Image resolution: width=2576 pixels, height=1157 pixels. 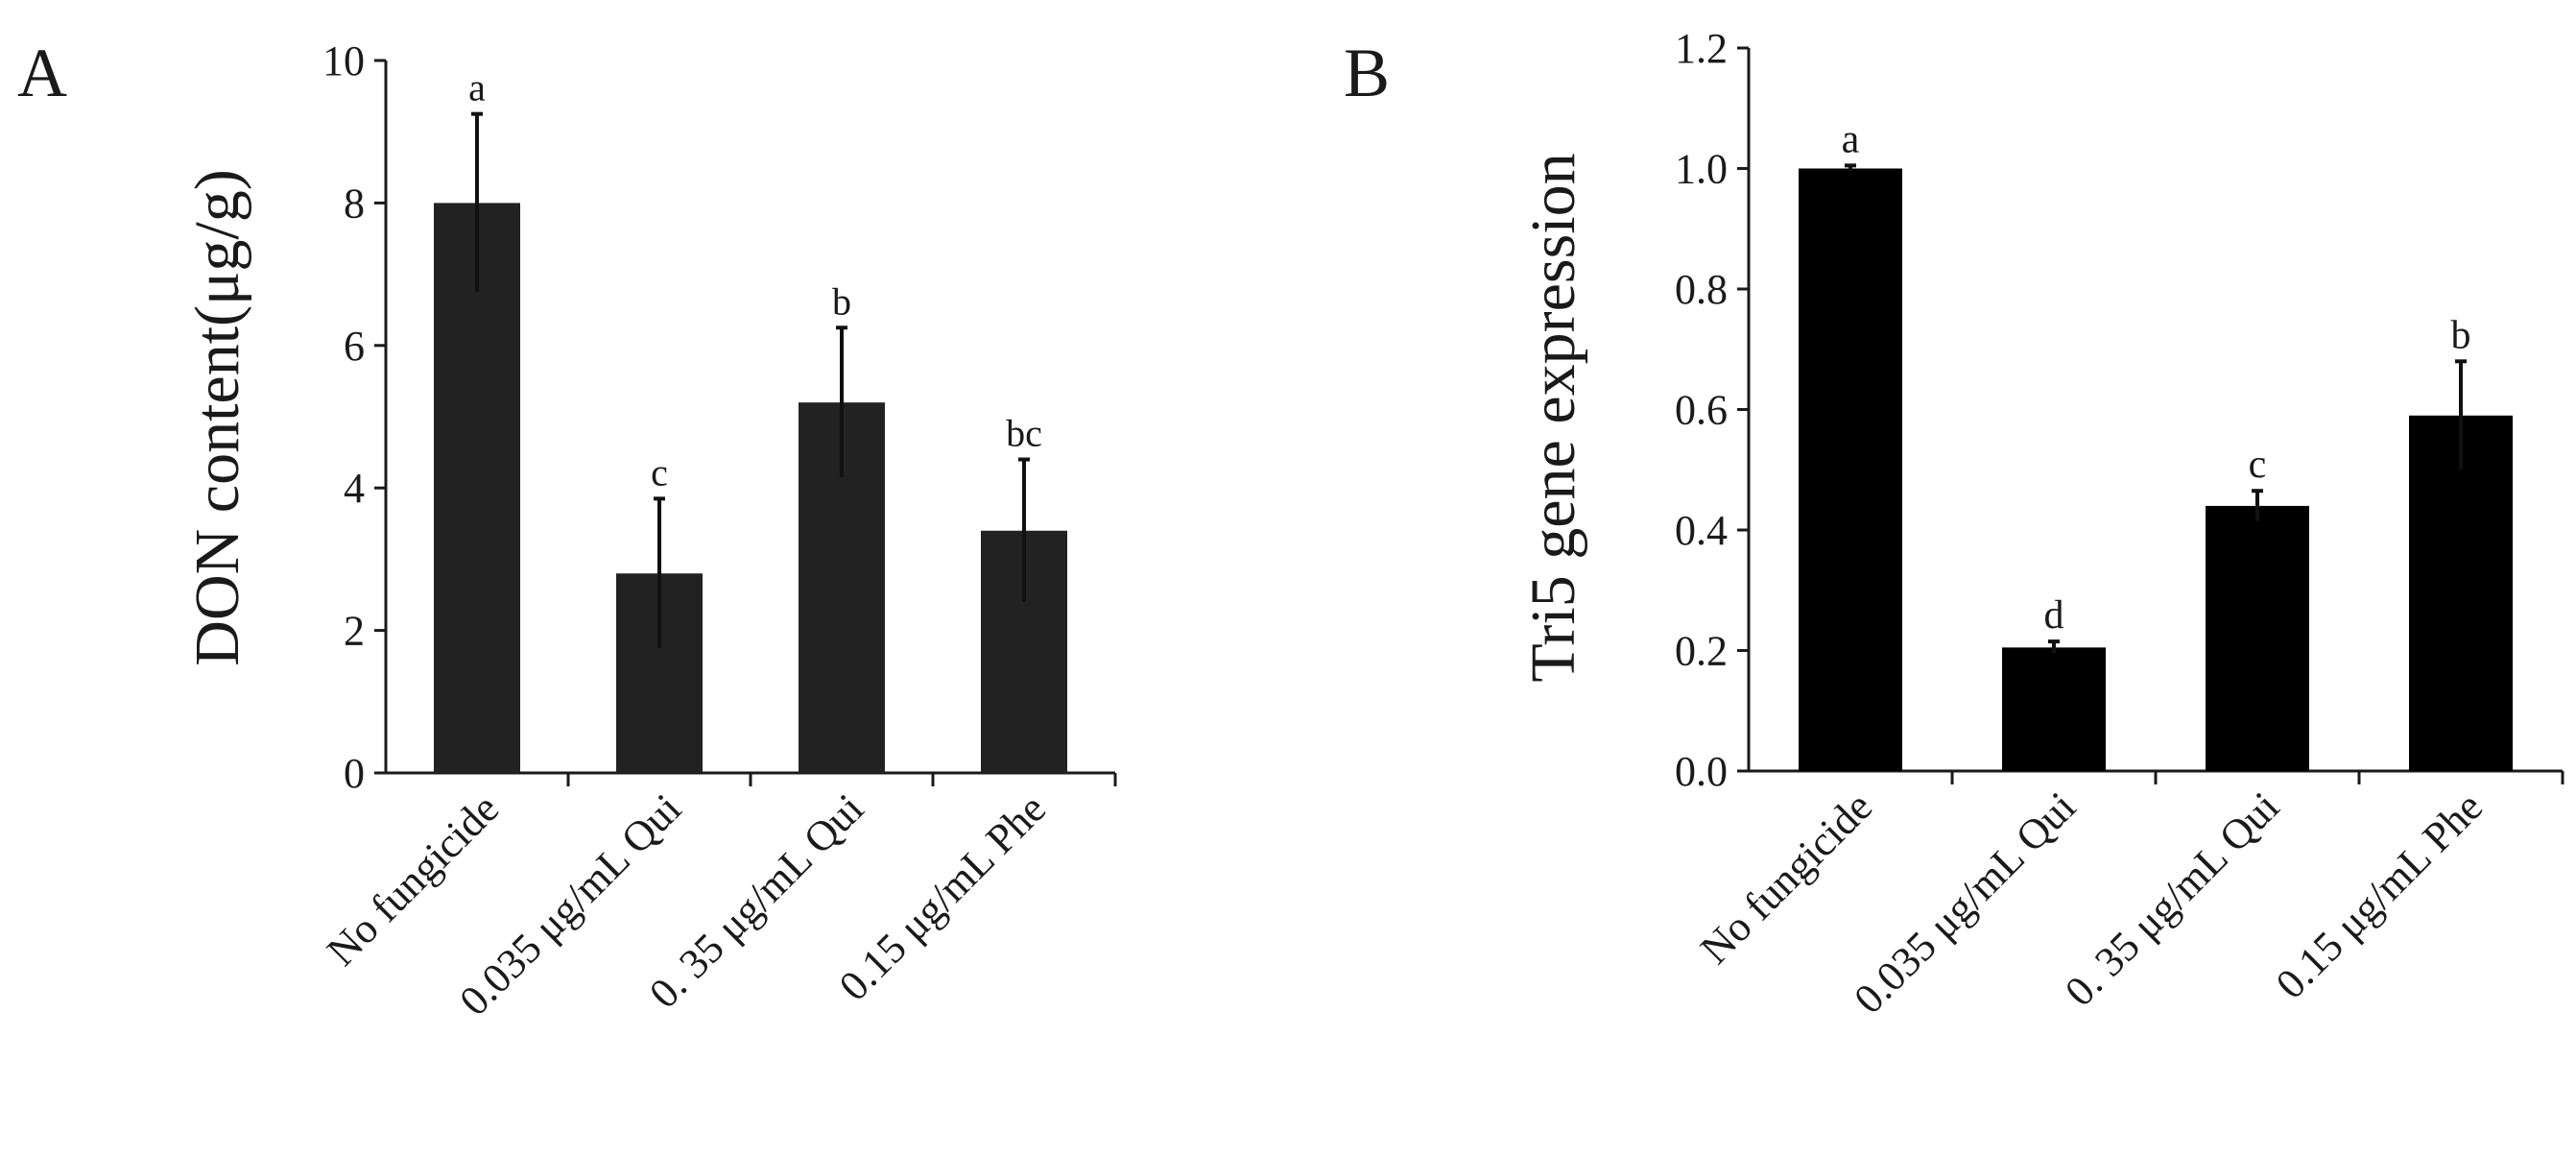 I want to click on y-tick-label-b: 1.2, so click(x=1701, y=49).